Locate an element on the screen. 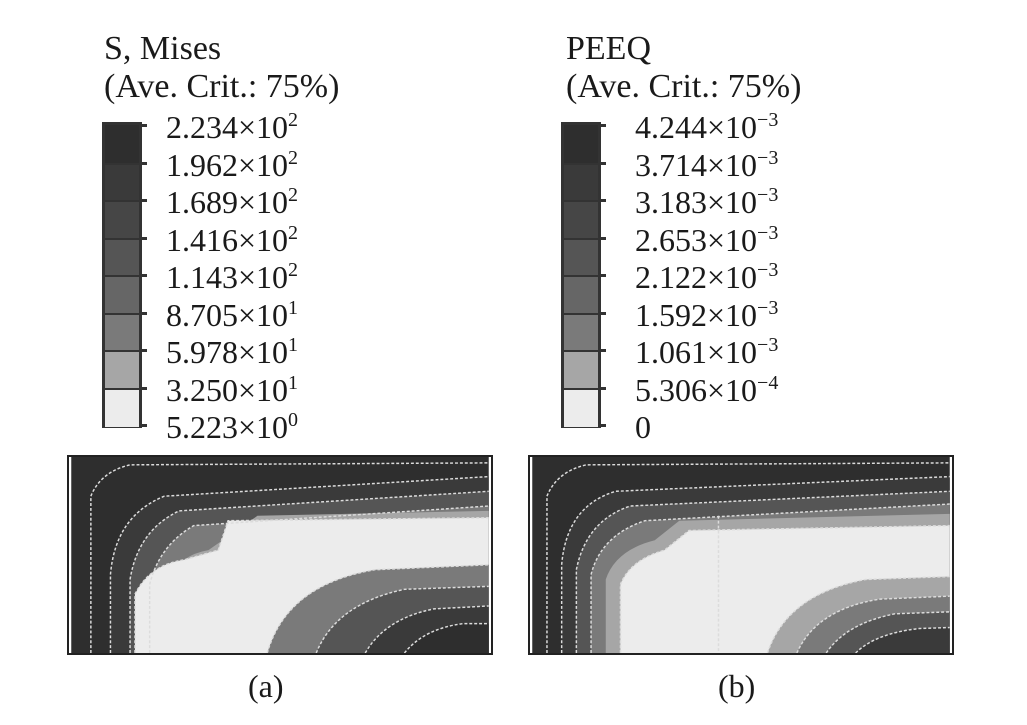 This screenshot has height=725, width=1027. panel-caption: (a) is located at coordinates (266, 686).